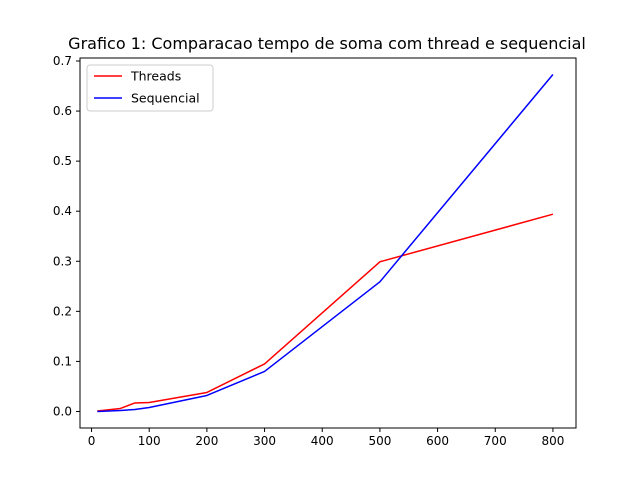  Describe the element at coordinates (62, 61) in the screenshot. I see `y-tick-label: 0.7` at that location.